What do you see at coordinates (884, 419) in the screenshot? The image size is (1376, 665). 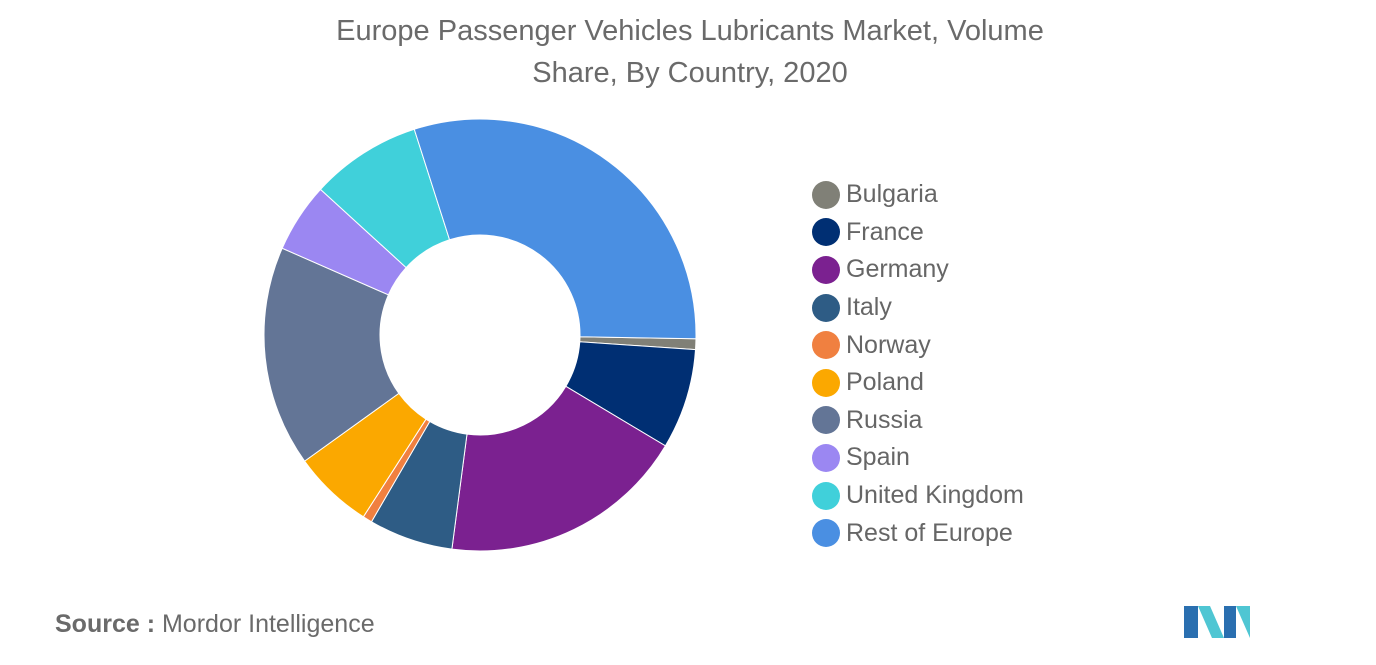 I see `legend-label-russia: Russia` at bounding box center [884, 419].